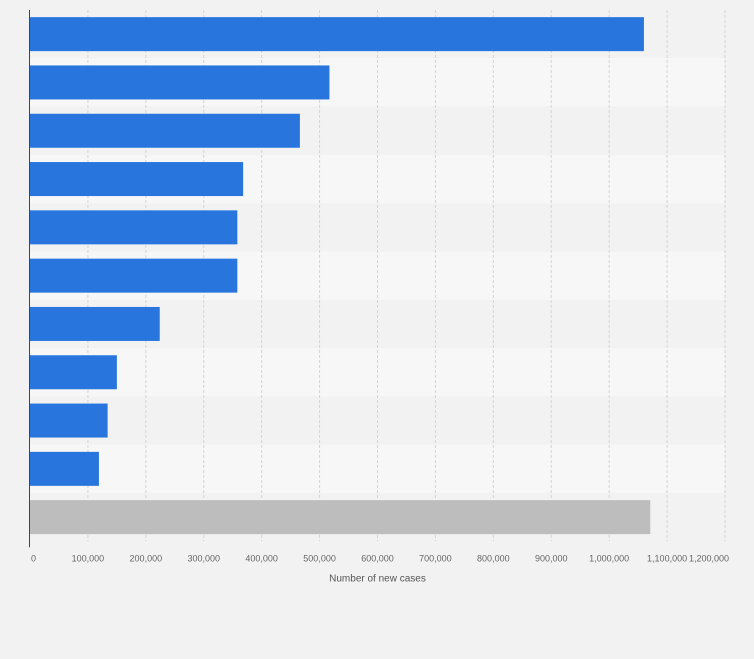 This screenshot has height=659, width=754. Describe the element at coordinates (88, 558) in the screenshot. I see `x-tick-label: 100,000` at that location.